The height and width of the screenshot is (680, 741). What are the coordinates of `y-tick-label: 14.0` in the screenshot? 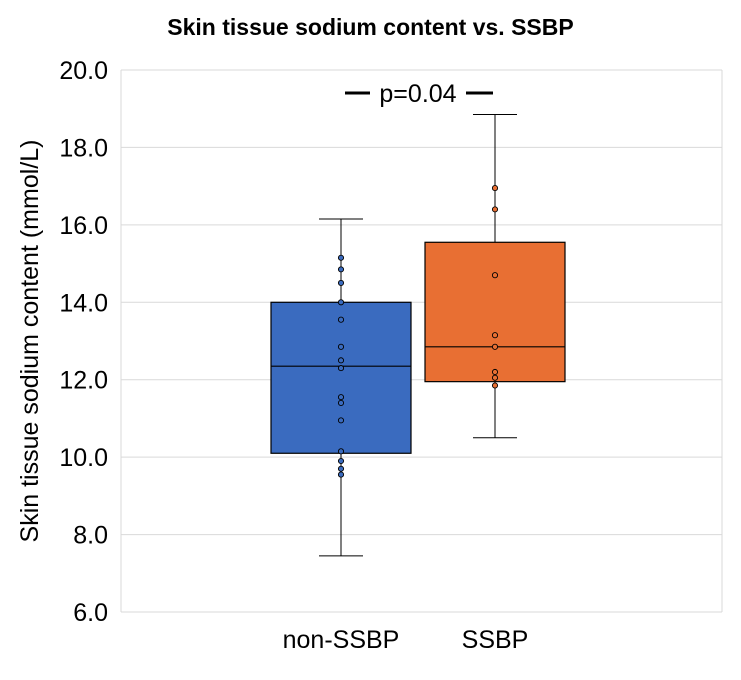 It's located at (83, 303).